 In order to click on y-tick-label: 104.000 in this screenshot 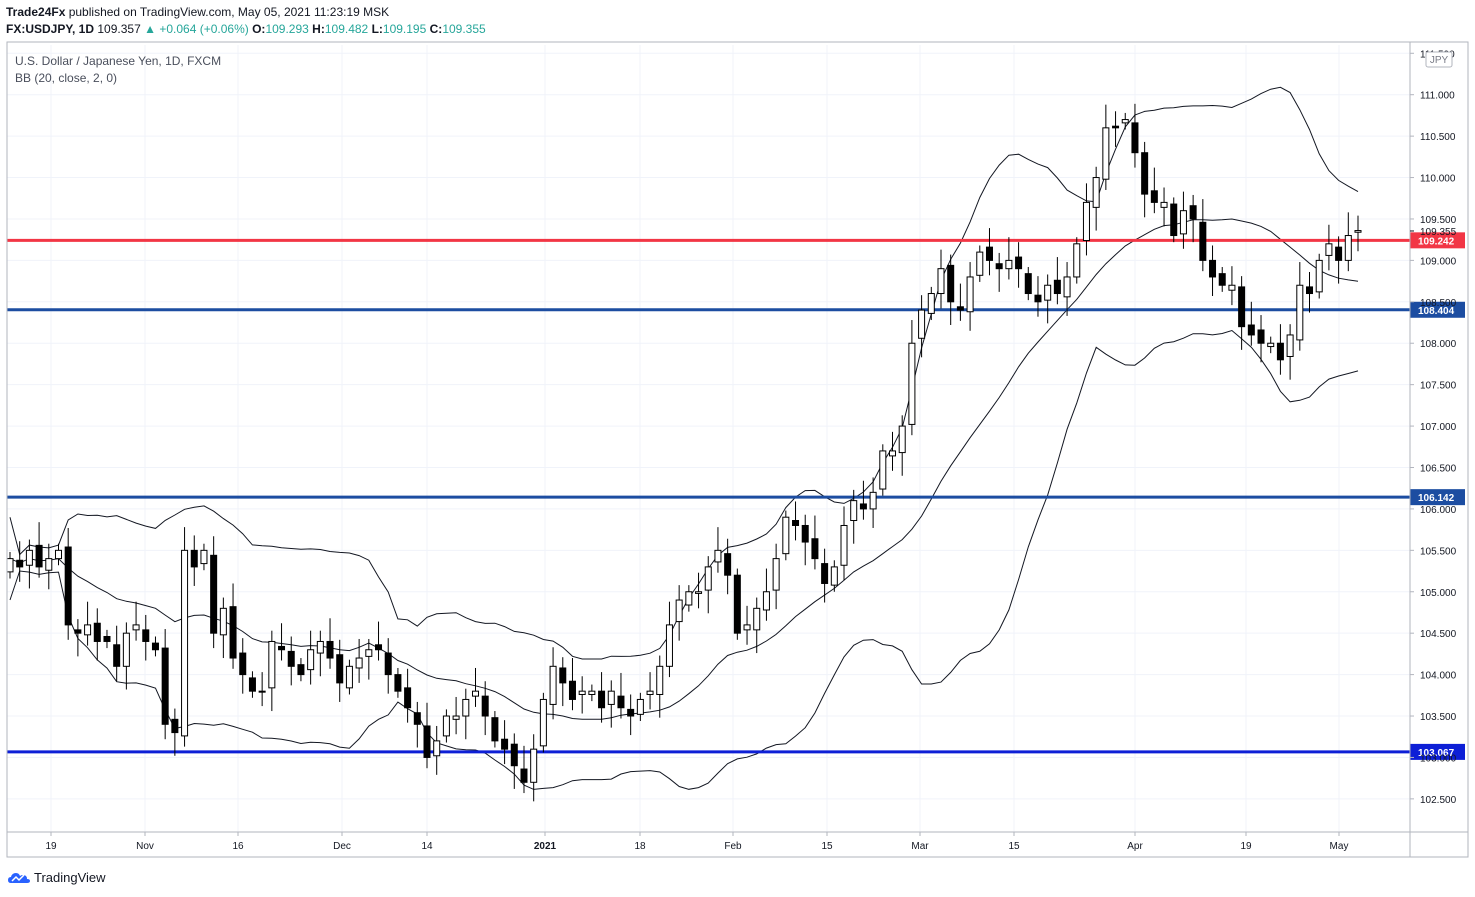, I will do `click(1438, 676)`.